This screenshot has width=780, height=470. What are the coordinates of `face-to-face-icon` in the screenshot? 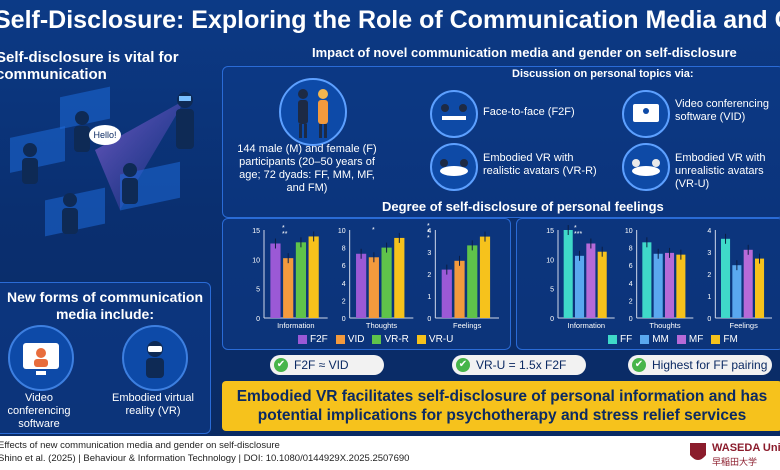 It's located at (454, 114).